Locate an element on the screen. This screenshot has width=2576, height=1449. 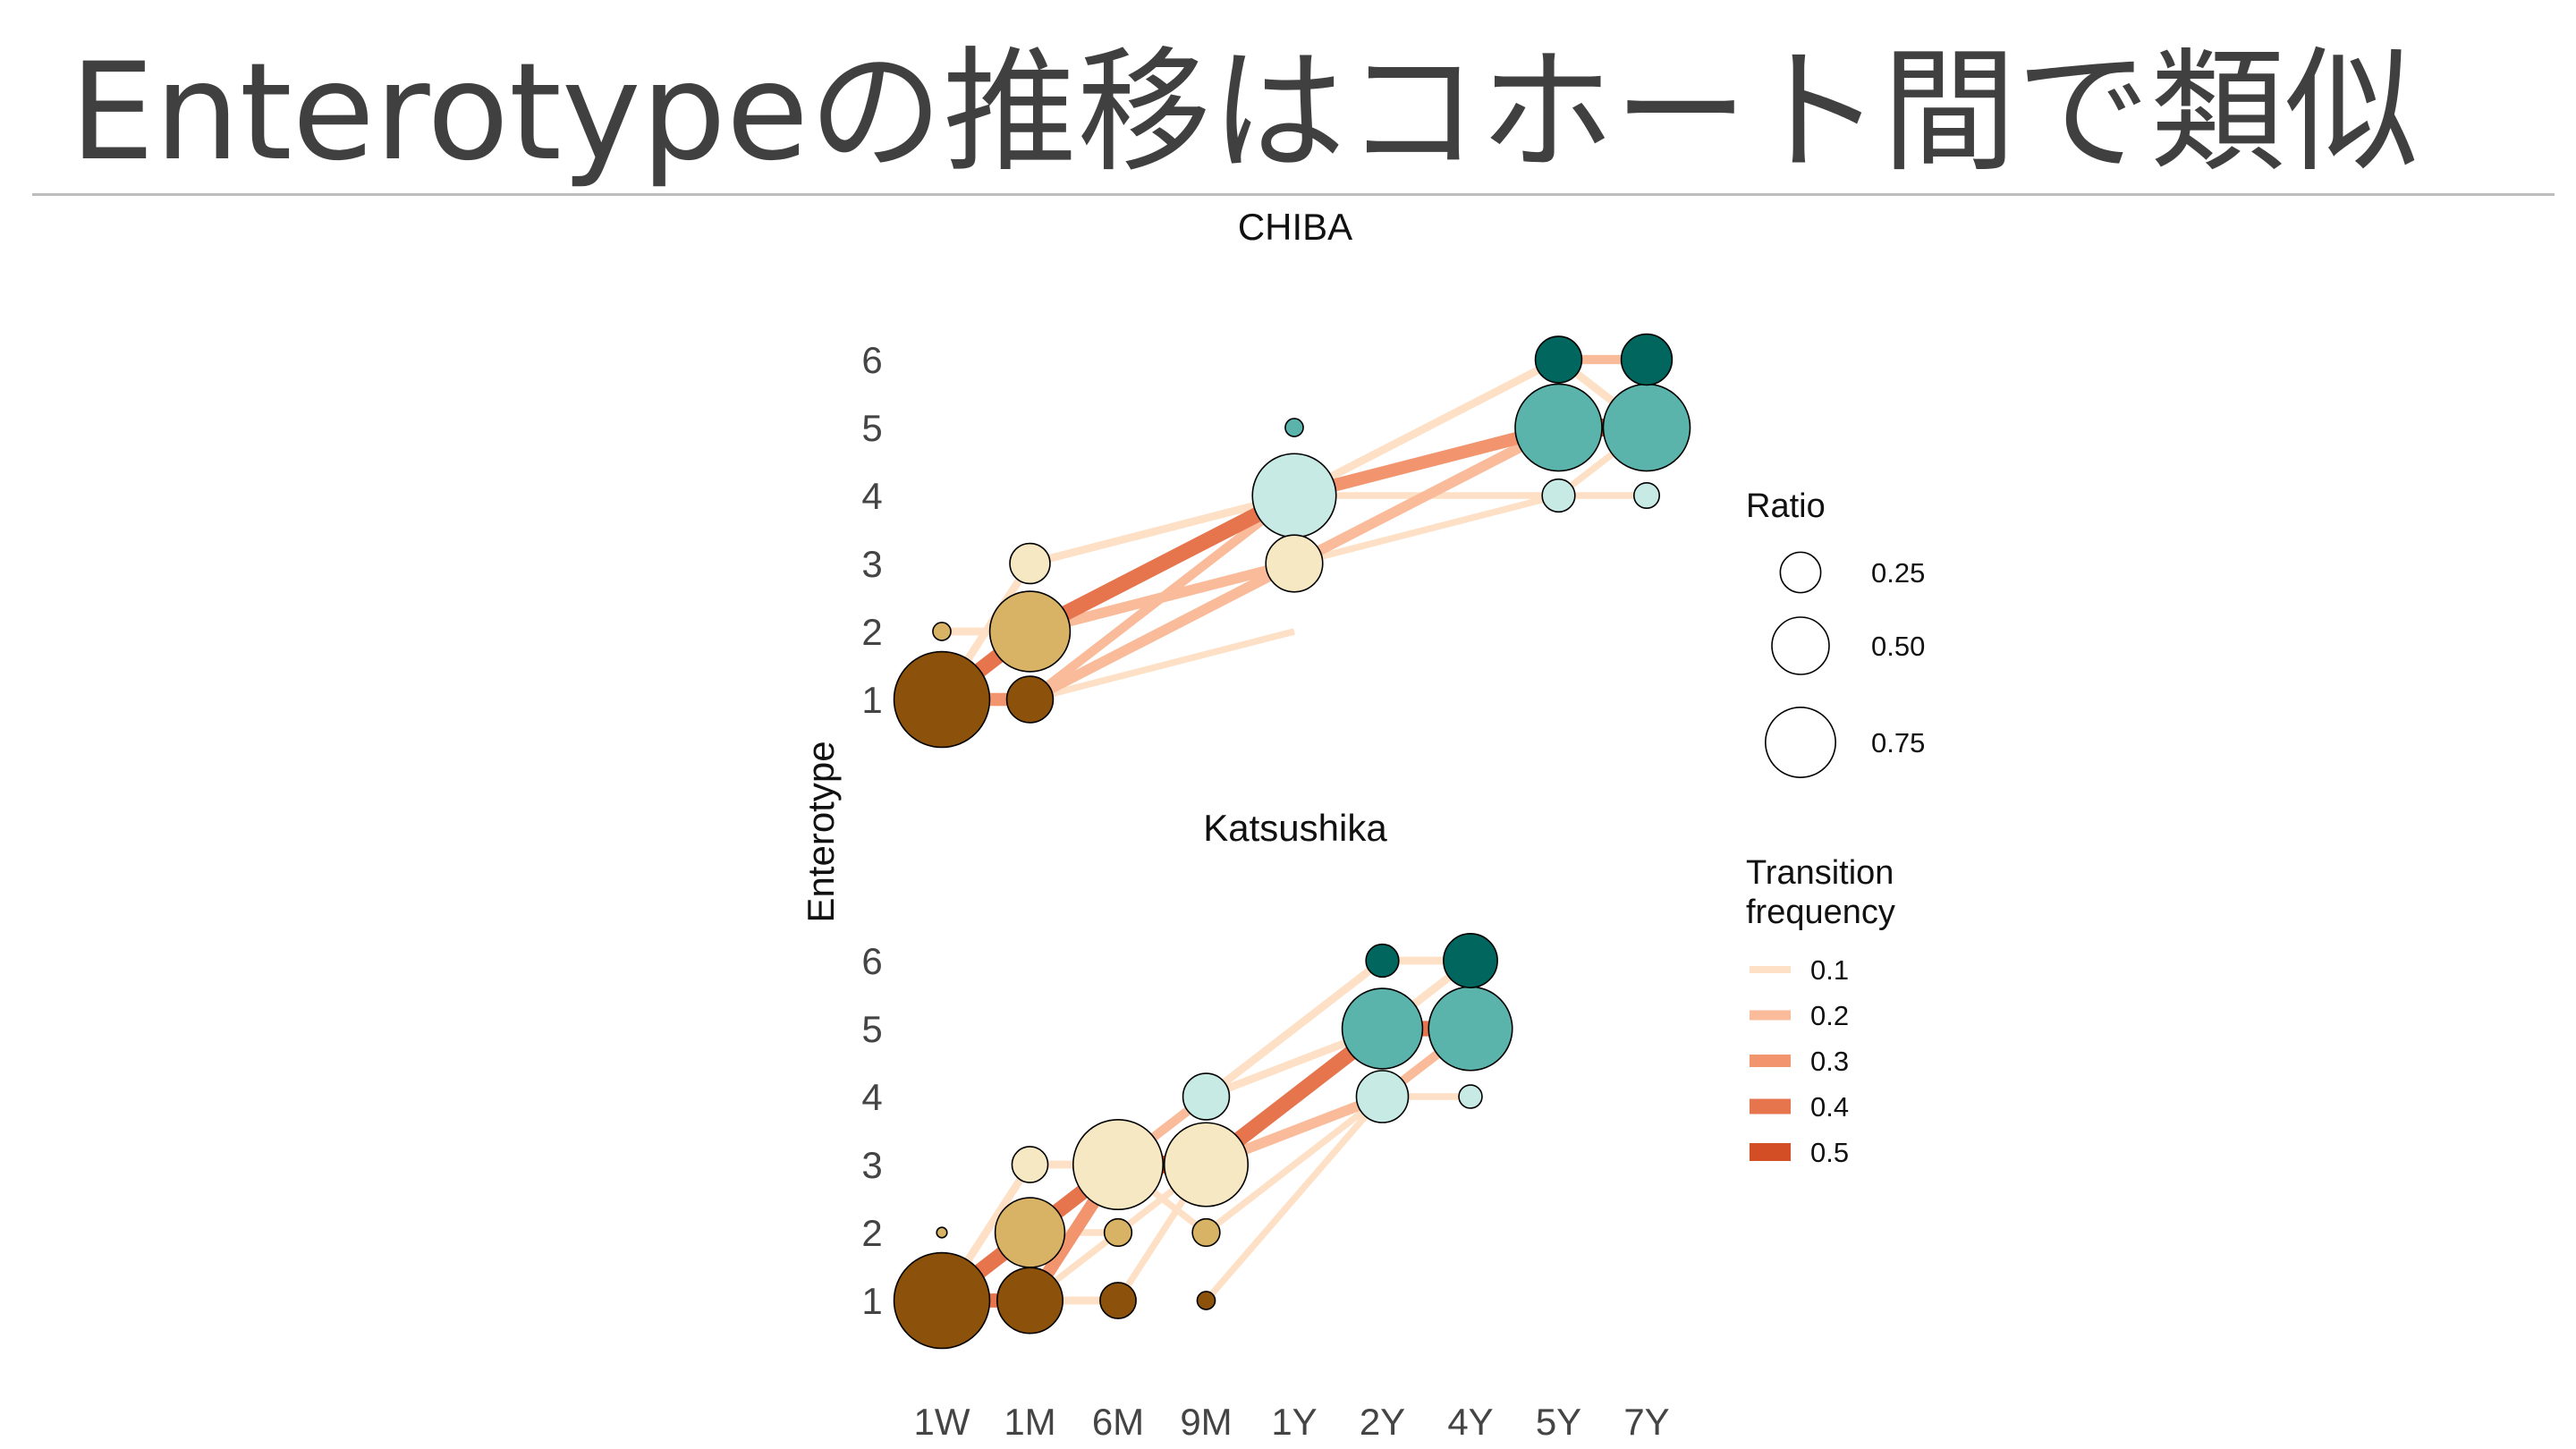
legend-transition-label: 0.3 is located at coordinates (1829, 1061).